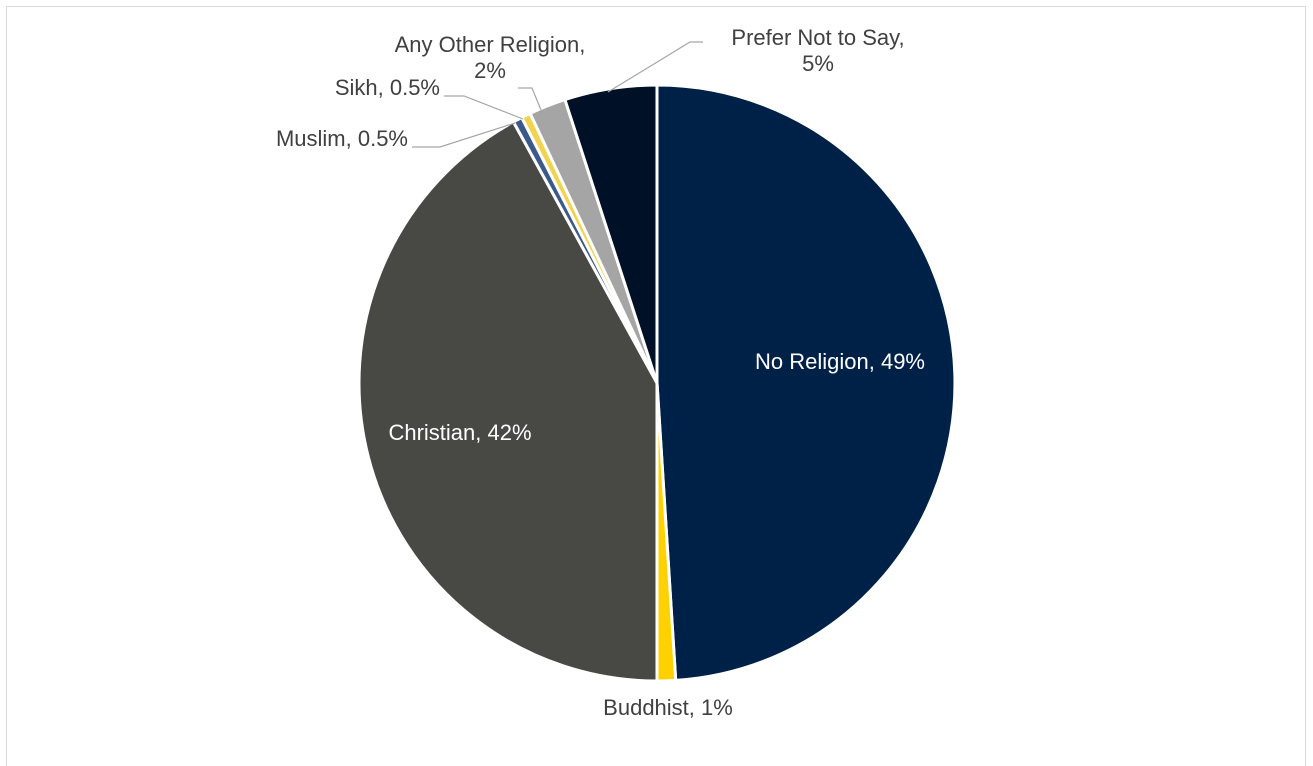  I want to click on data-label-prefer-not: Prefer Not to Say, 5%, so click(817, 50).